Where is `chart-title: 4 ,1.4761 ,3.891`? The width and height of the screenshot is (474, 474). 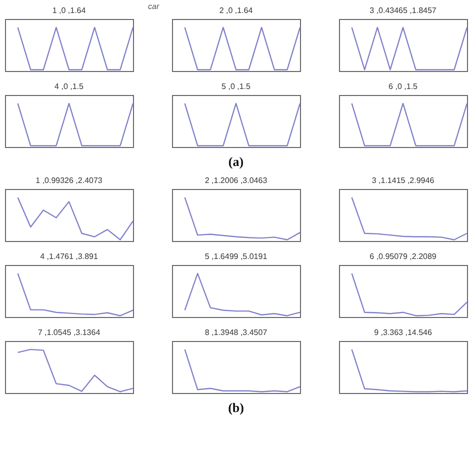
chart-title: 4 ,1.4761 ,3.891 is located at coordinates (69, 256).